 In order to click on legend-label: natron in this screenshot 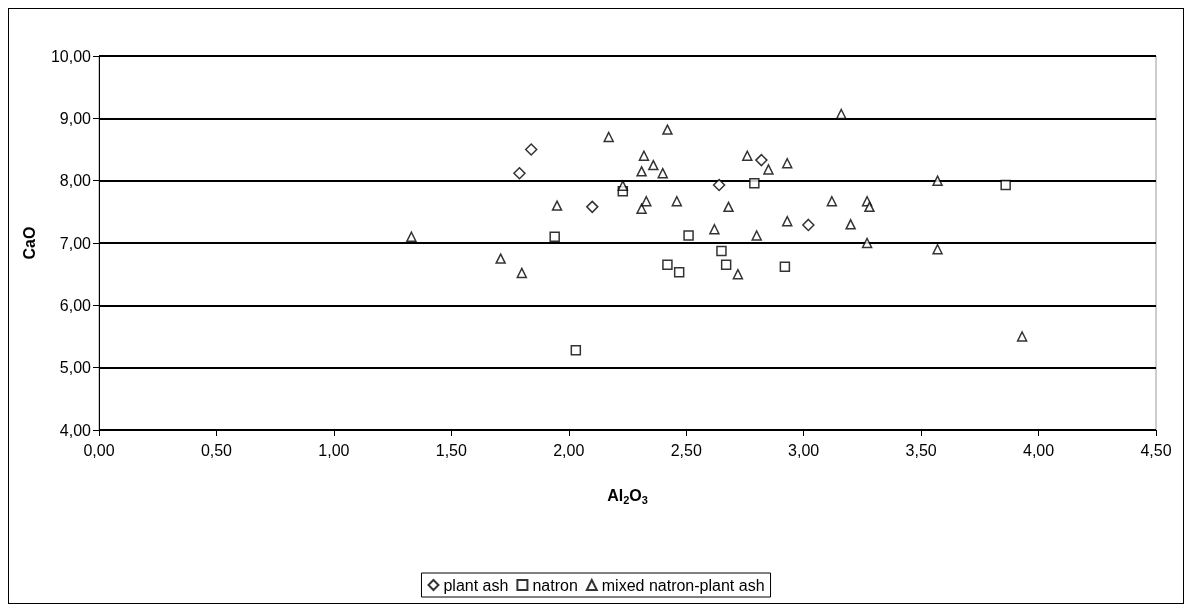, I will do `click(555, 585)`.